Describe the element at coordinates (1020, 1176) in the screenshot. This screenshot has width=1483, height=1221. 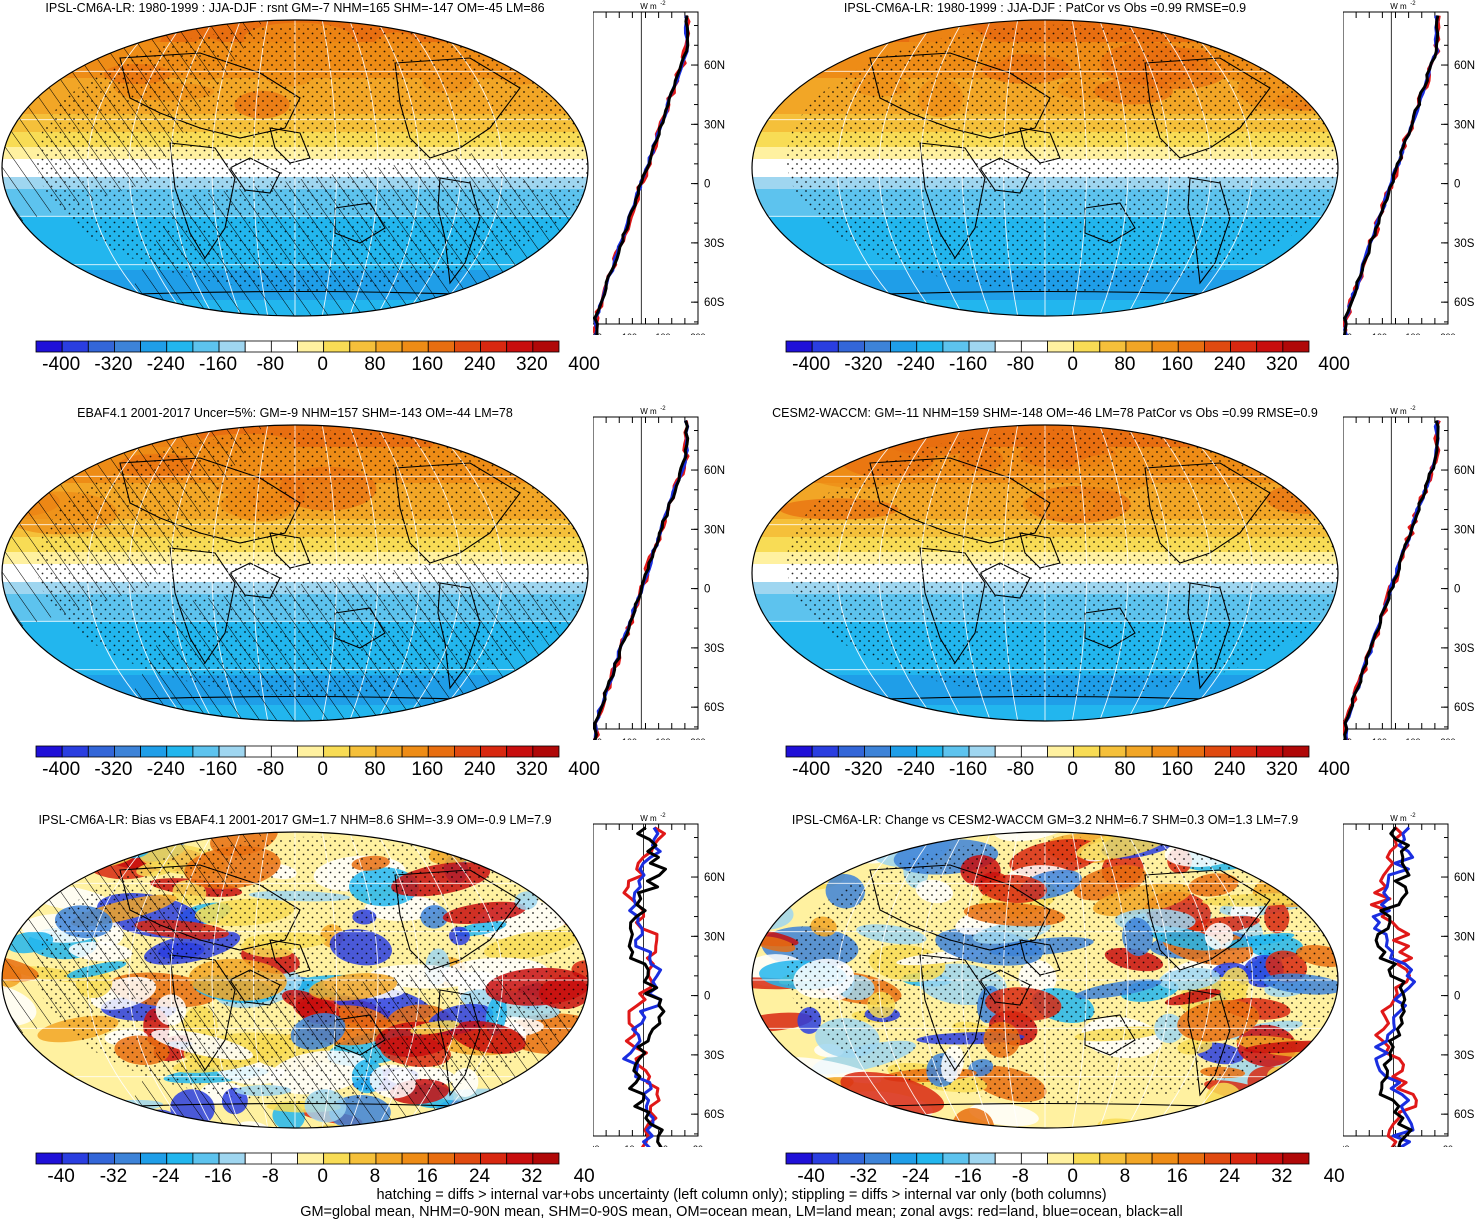
I see `colorbar-tick-label: -8` at that location.